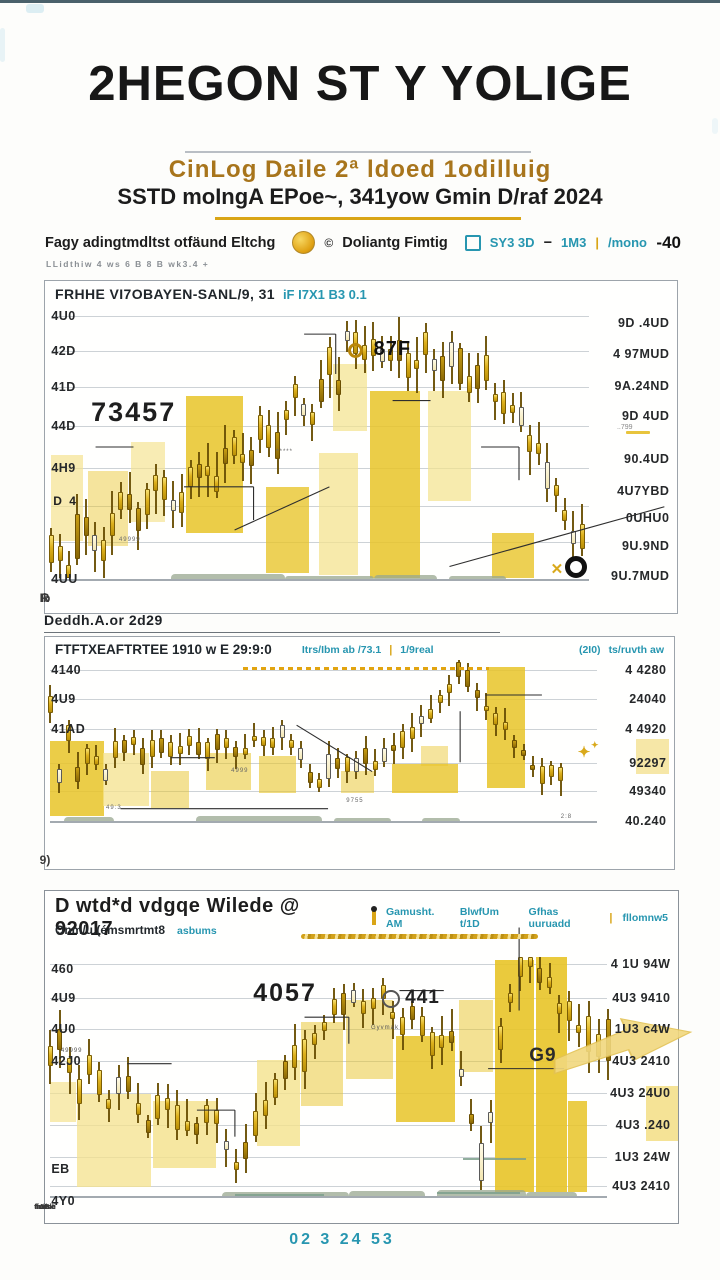 Image resolution: width=720 pixels, height=1280 pixels. Describe the element at coordinates (355, 800) in the screenshot. I see `chart-annotation: 9755` at that location.